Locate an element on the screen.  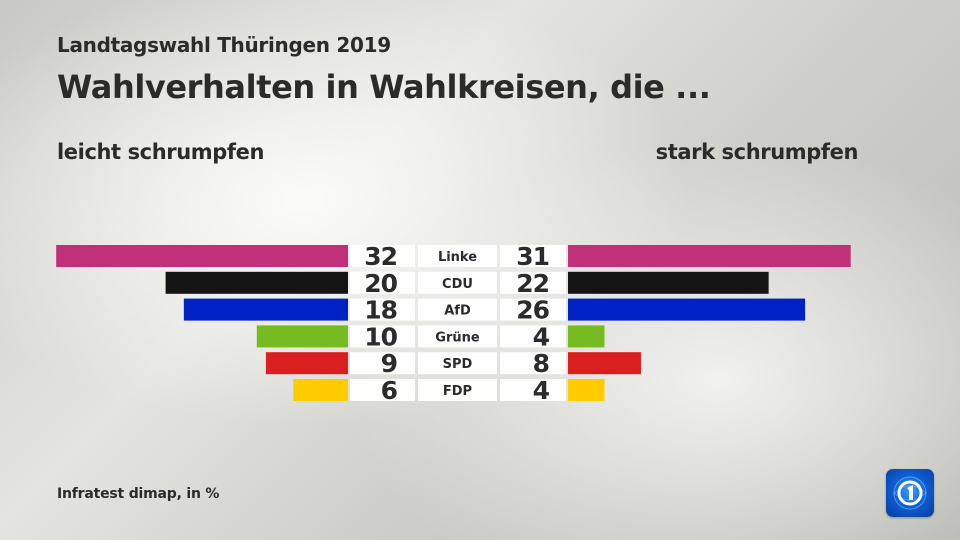
value-label-right: 22 is located at coordinates (532, 283).